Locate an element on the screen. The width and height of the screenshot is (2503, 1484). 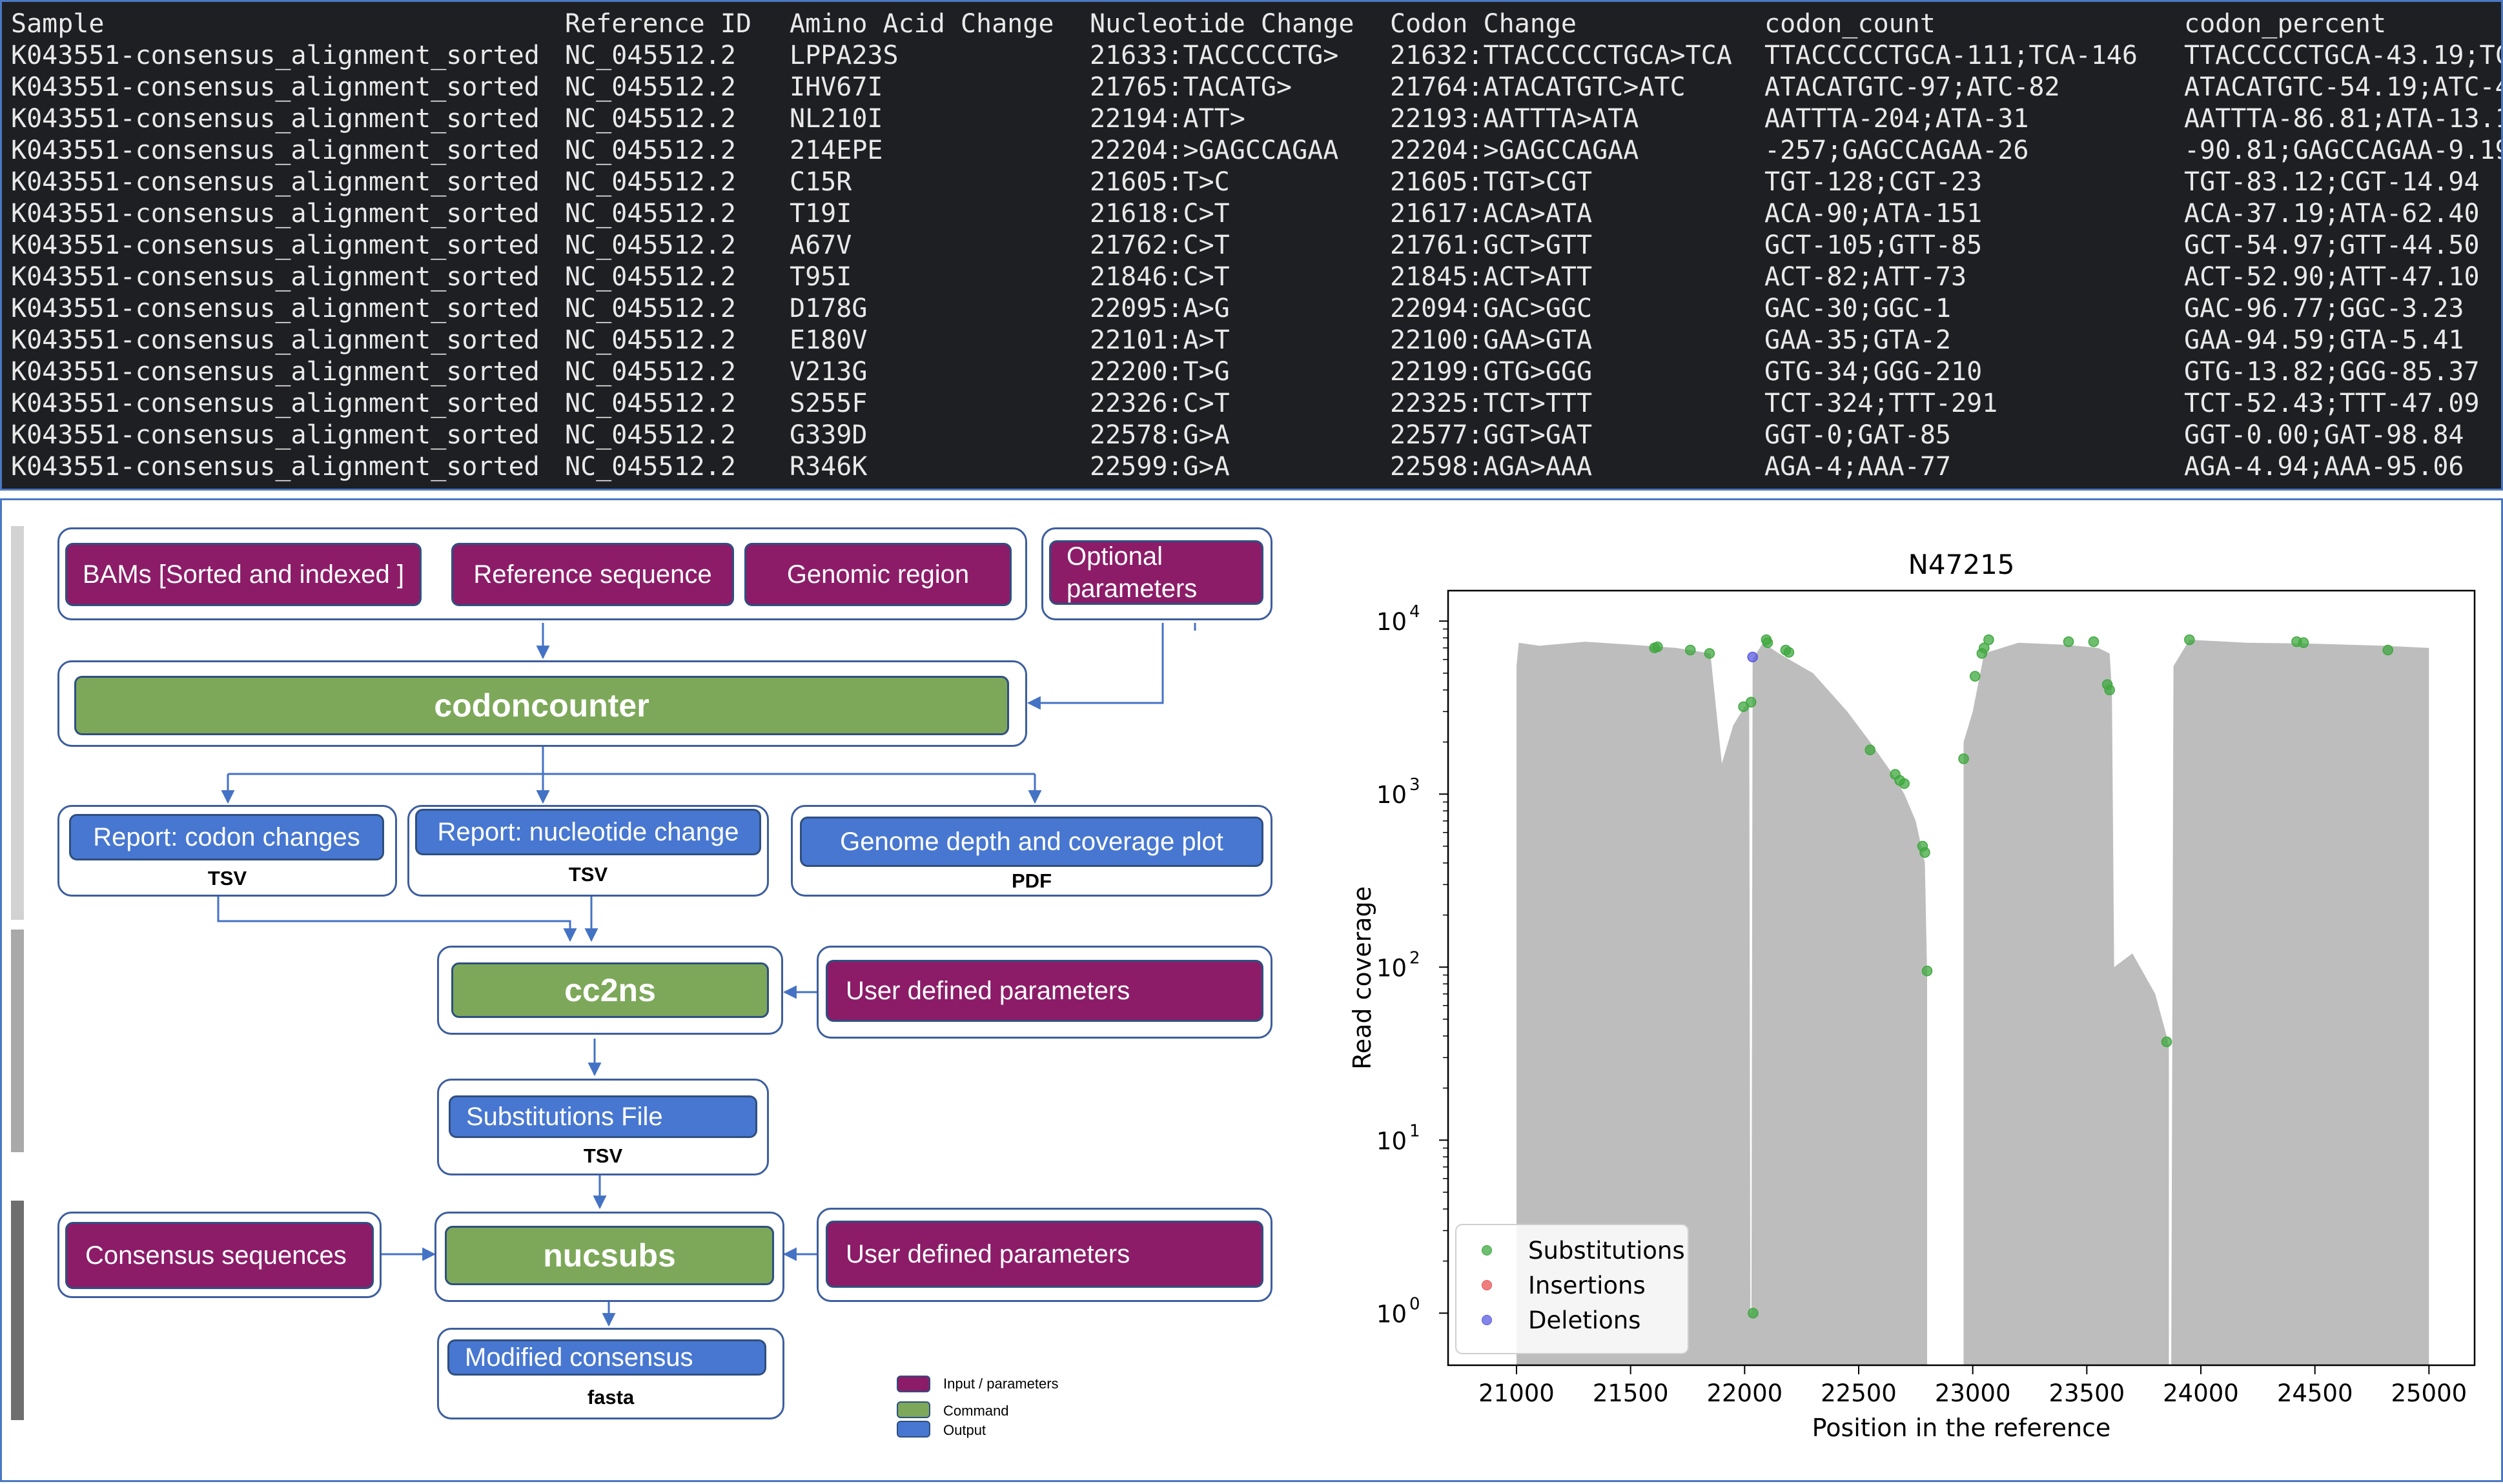
x-tick-label: 21000 is located at coordinates (1517, 1393).